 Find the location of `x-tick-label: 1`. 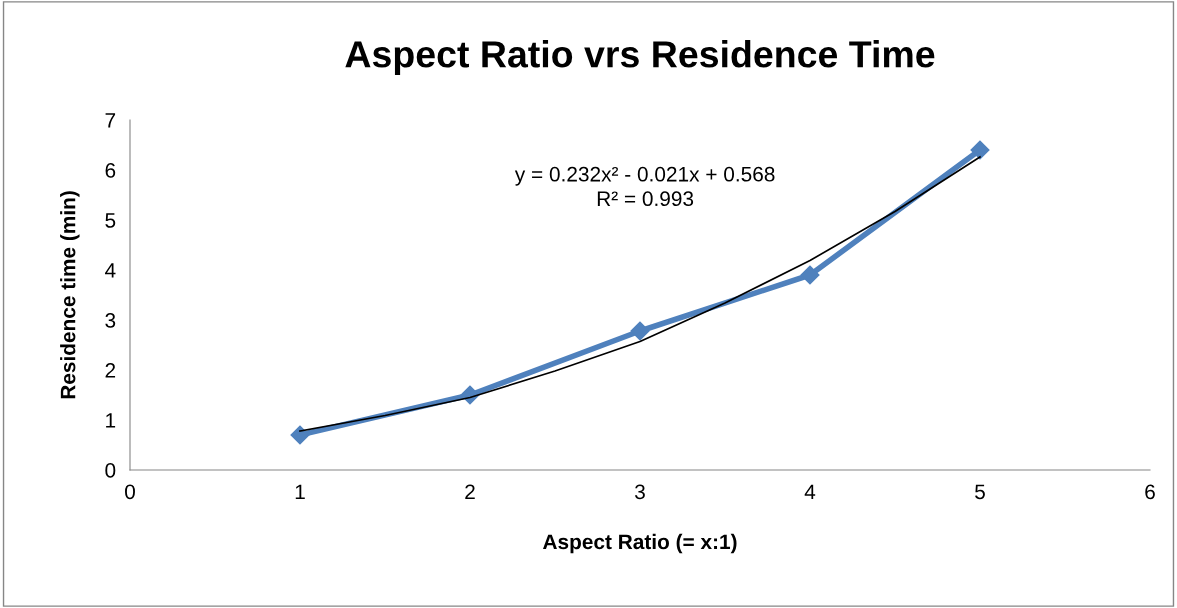

x-tick-label: 1 is located at coordinates (300, 491).